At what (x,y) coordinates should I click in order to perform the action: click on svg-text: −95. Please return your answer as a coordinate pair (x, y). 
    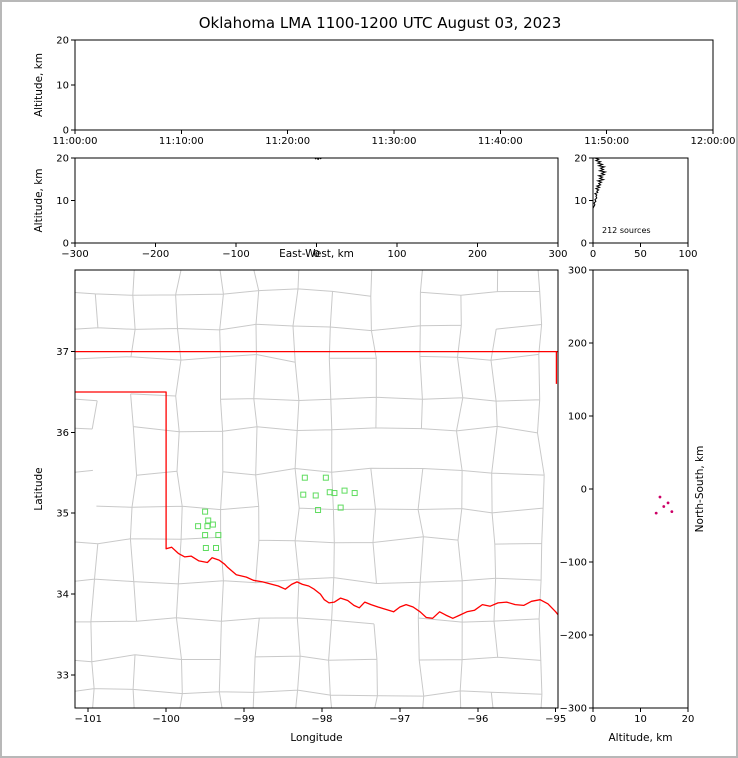
    Looking at the image, I should click on (555, 719).